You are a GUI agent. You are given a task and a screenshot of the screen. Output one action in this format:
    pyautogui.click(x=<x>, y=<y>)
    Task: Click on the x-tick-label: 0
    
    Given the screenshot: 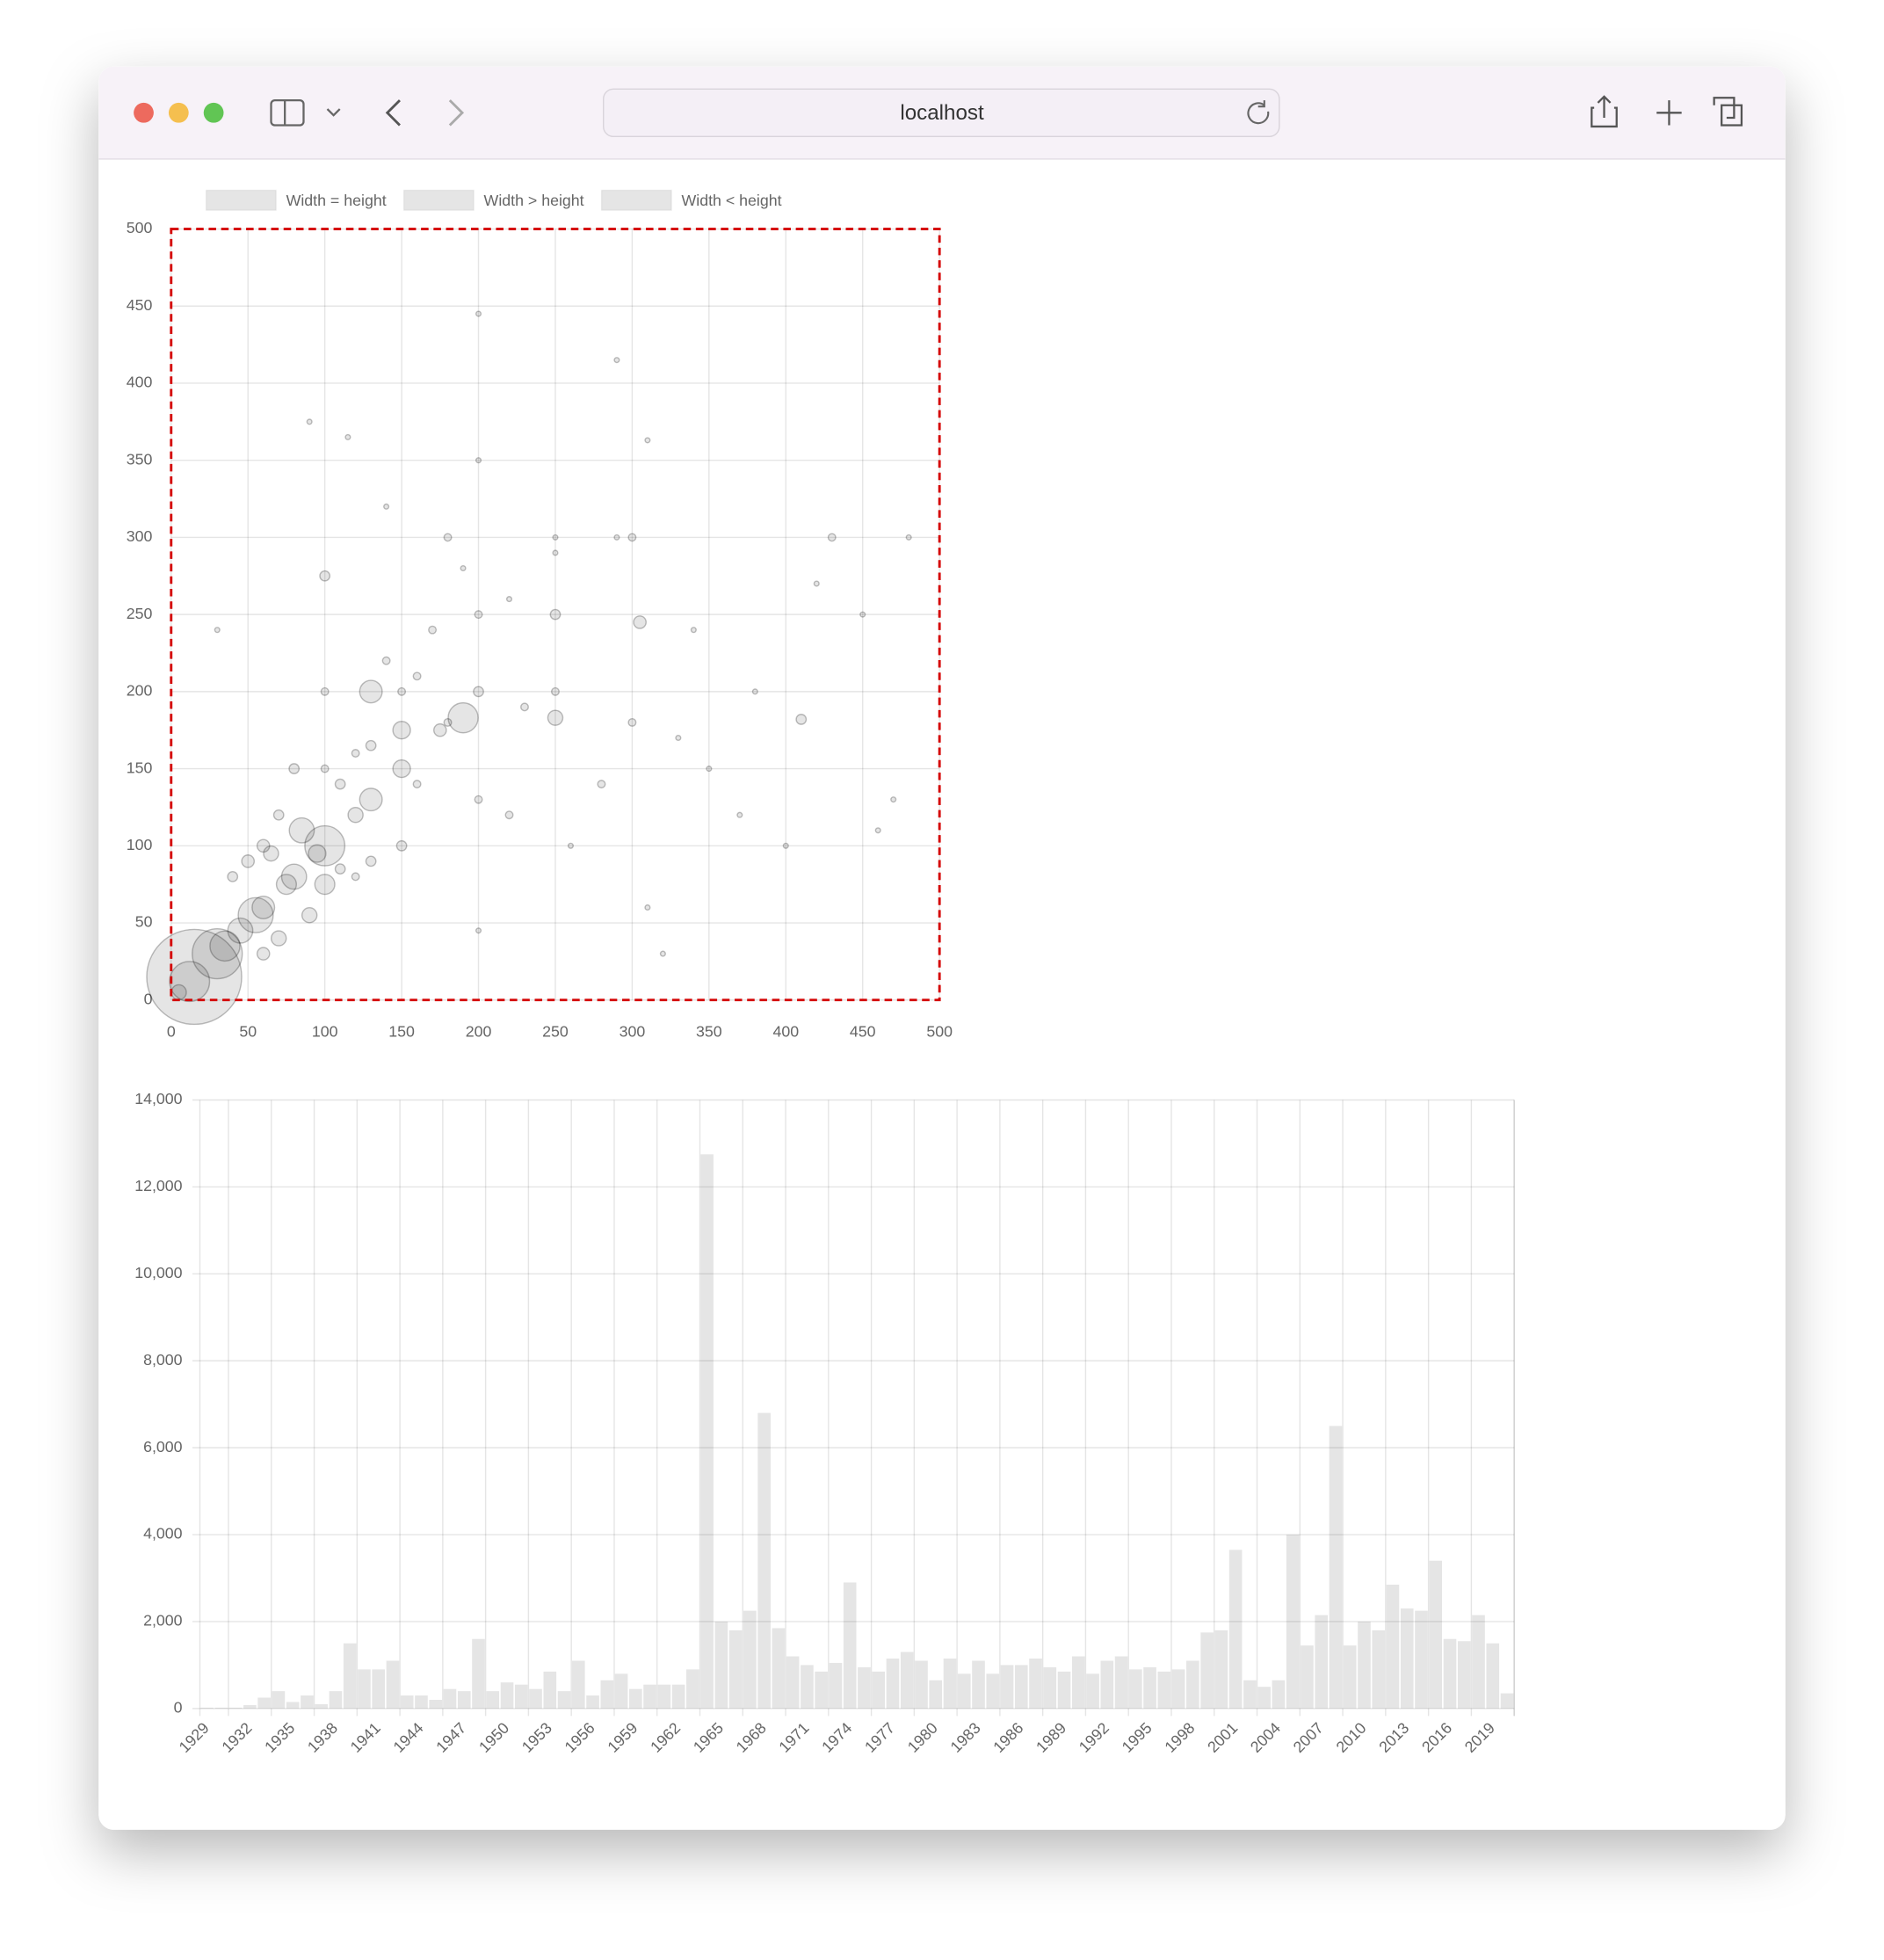 What is the action you would take?
    pyautogui.click(x=171, y=1031)
    